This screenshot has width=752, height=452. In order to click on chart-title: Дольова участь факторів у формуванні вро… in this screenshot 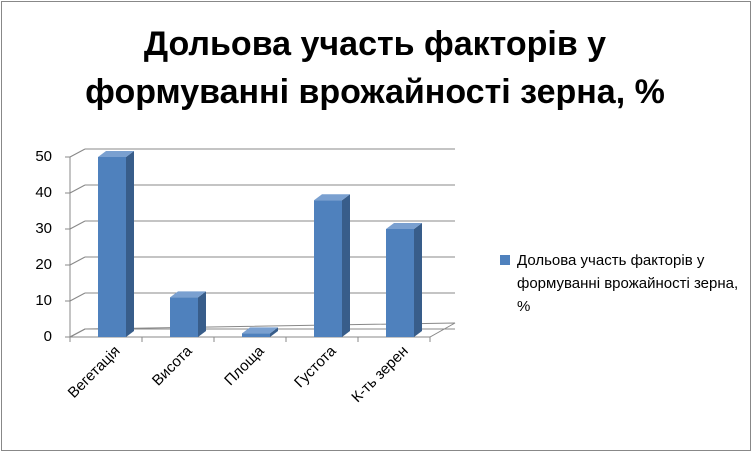, I will do `click(375, 68)`.